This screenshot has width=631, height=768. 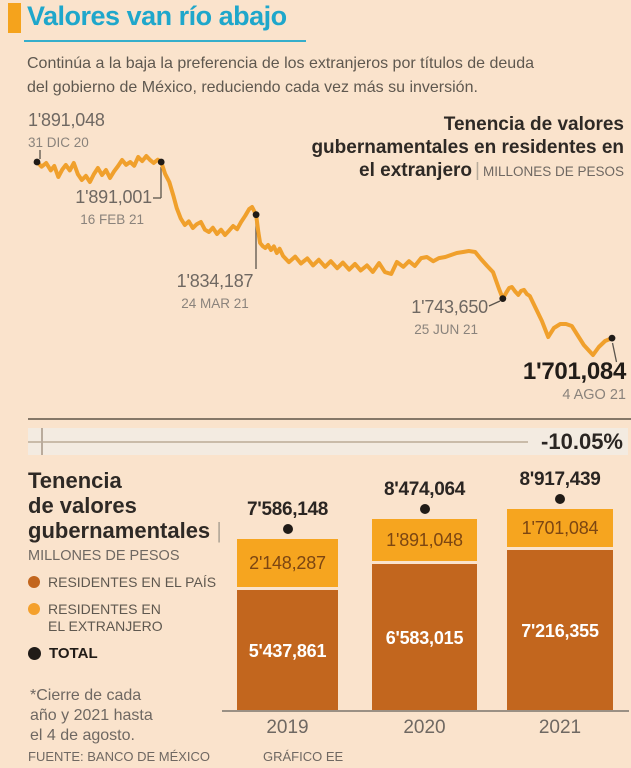 What do you see at coordinates (582, 441) in the screenshot?
I see `change-percent: -10.05%` at bounding box center [582, 441].